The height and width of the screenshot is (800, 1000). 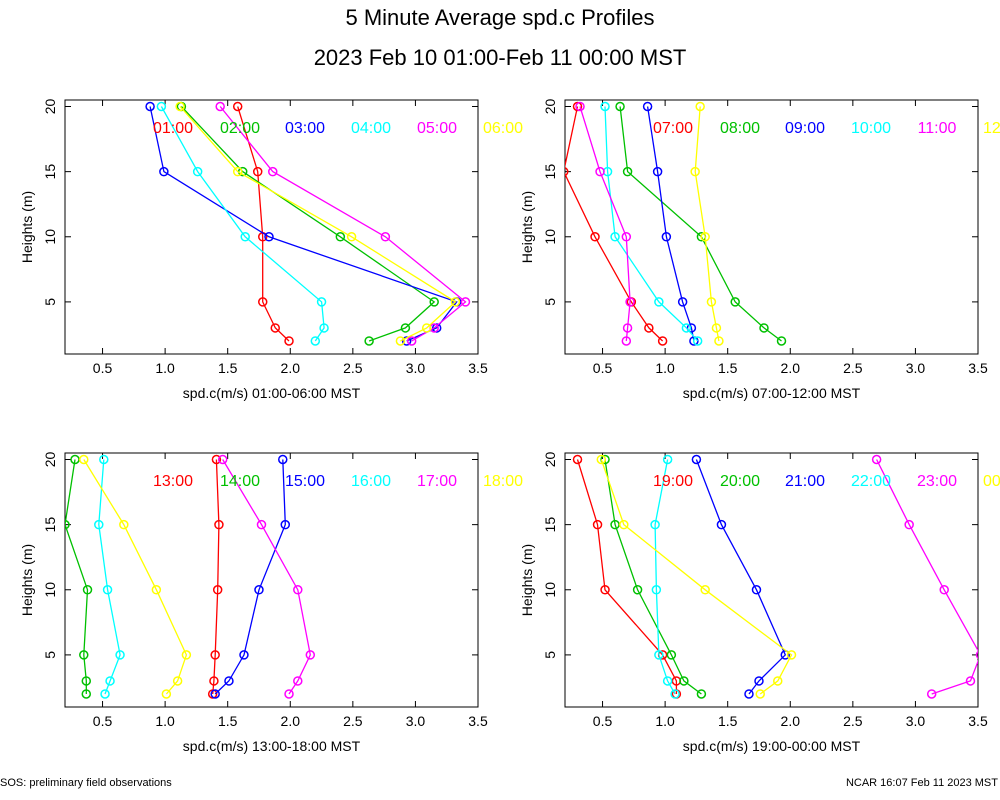 I want to click on legend-label: 00:00, so click(x=991, y=481).